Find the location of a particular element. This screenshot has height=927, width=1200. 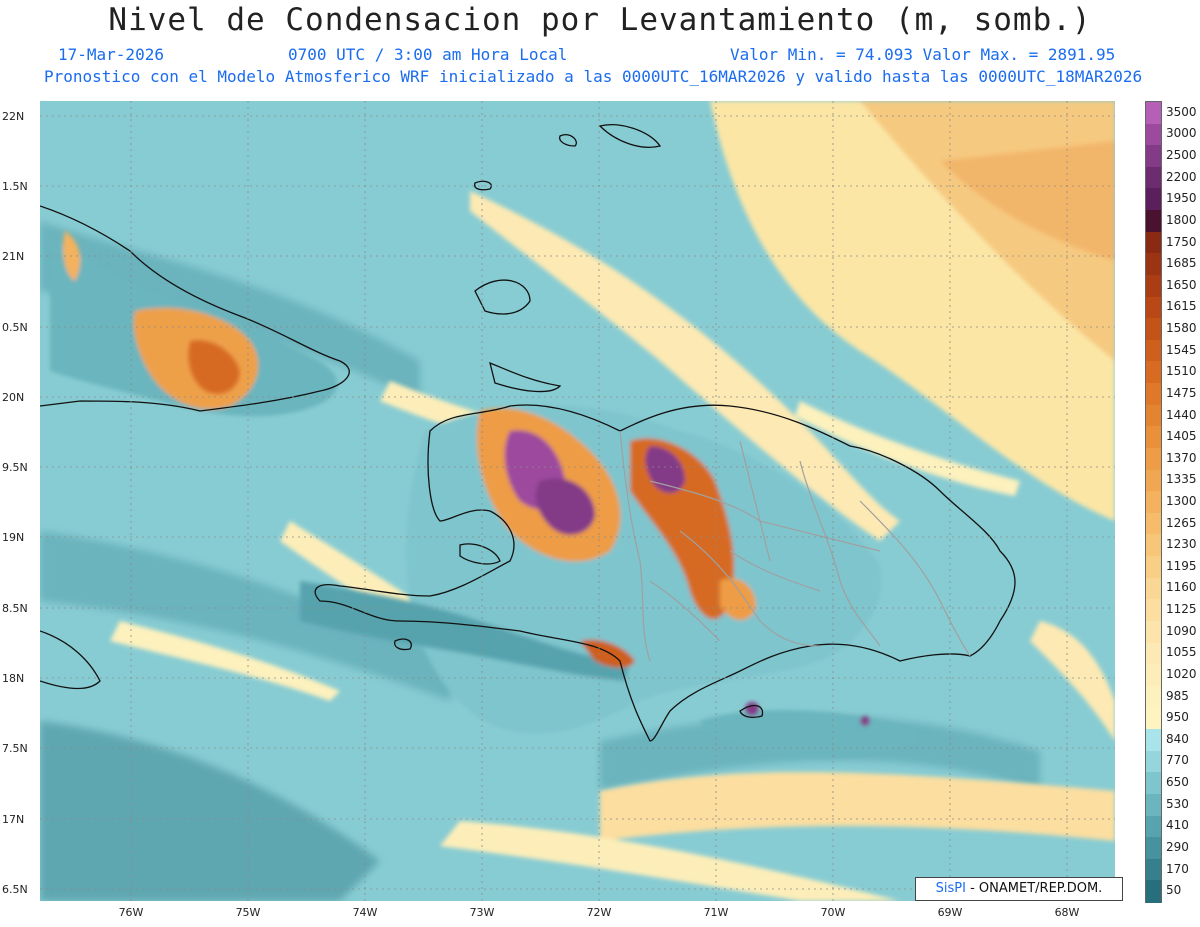

y-label-18n: 18N is located at coordinates (13, 678).